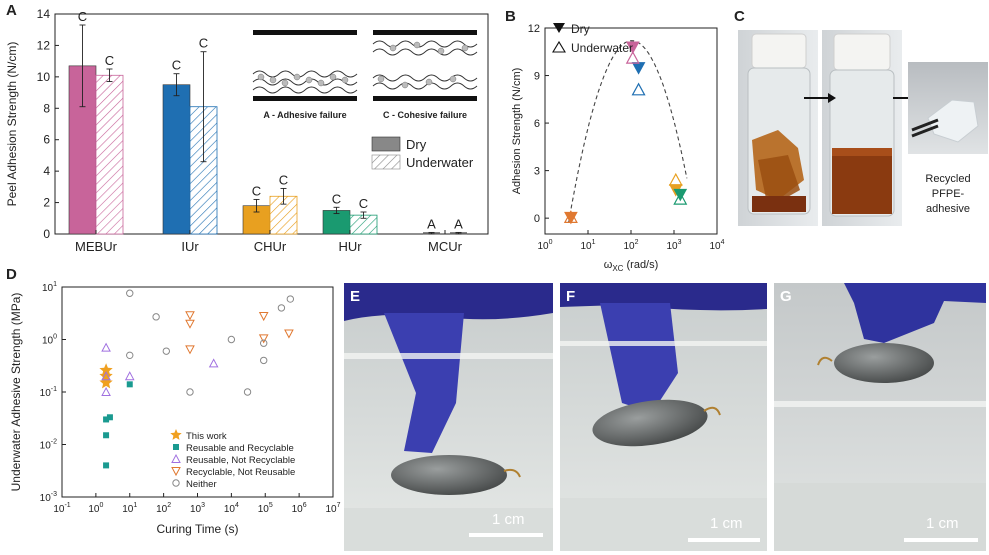 The image size is (989, 555). What do you see at coordinates (779, 51) in the screenshot?
I see `vial1-cap` at bounding box center [779, 51].